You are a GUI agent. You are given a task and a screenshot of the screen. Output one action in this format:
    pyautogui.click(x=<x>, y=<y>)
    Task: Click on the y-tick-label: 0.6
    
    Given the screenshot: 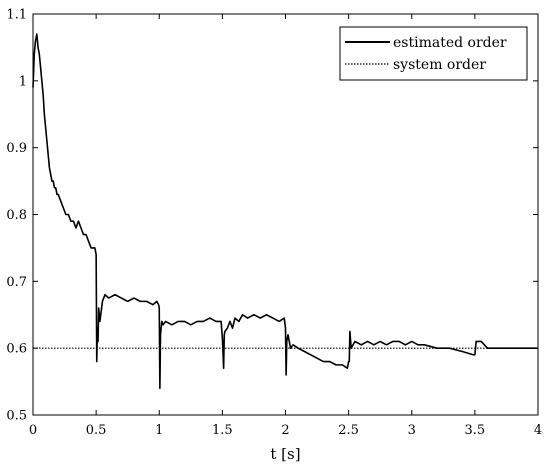 What is the action you would take?
    pyautogui.click(x=16, y=349)
    